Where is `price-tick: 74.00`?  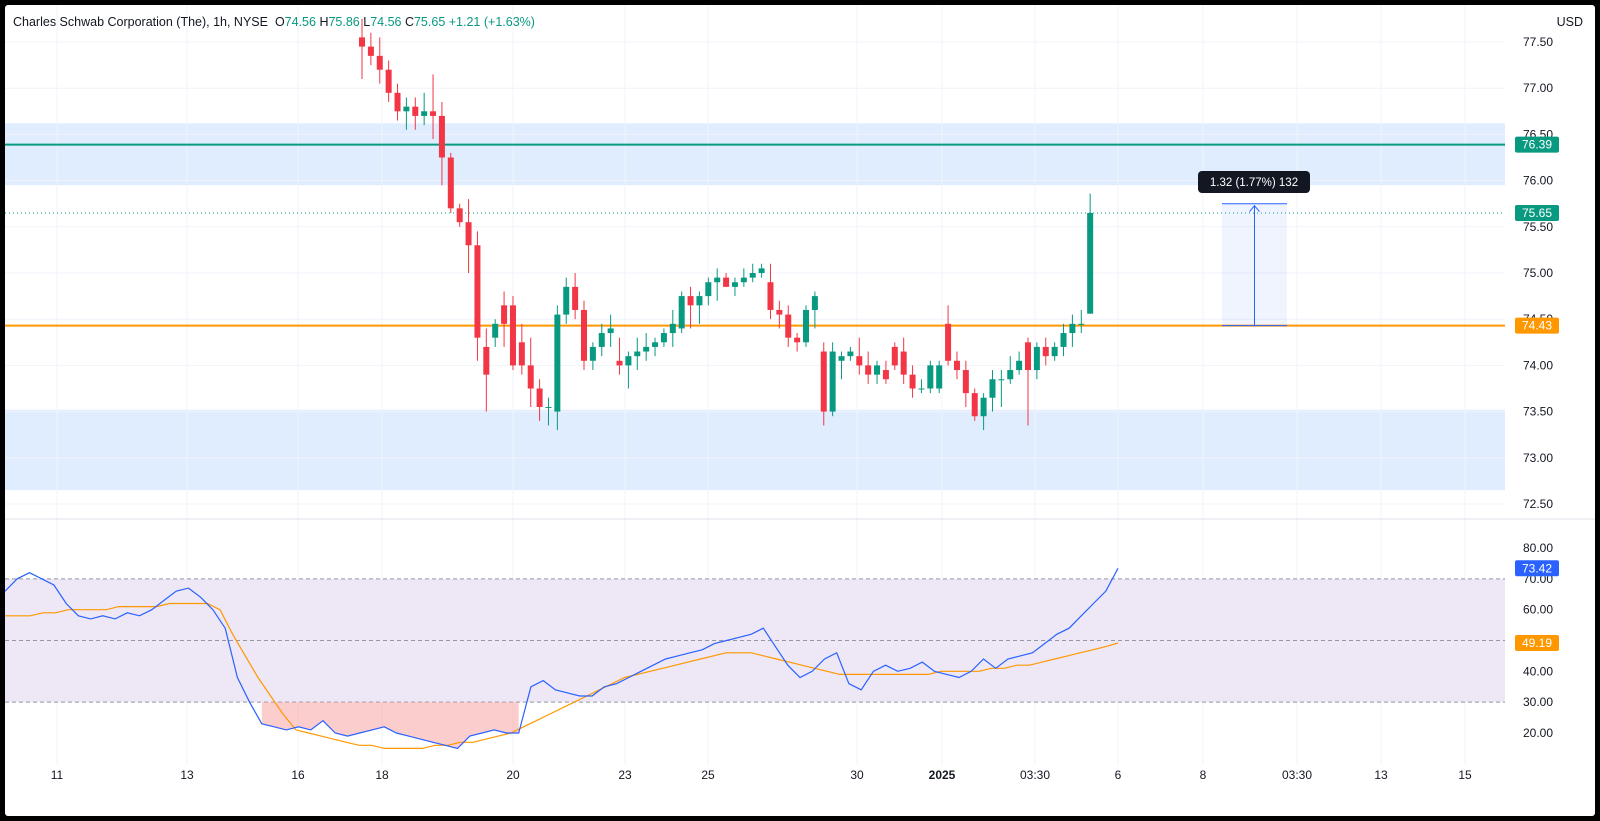 price-tick: 74.00 is located at coordinates (1538, 365).